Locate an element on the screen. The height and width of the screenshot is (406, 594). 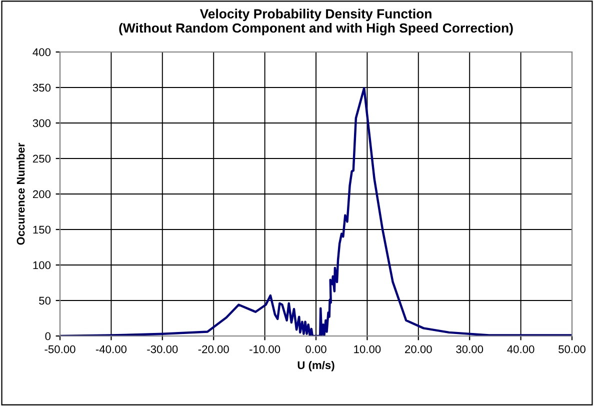
x-tick-label: 20.00 is located at coordinates (418, 349).